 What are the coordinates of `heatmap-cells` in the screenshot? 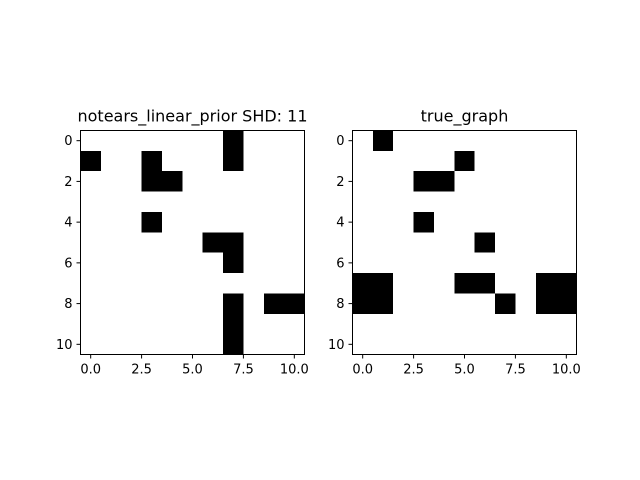 It's located at (464, 222).